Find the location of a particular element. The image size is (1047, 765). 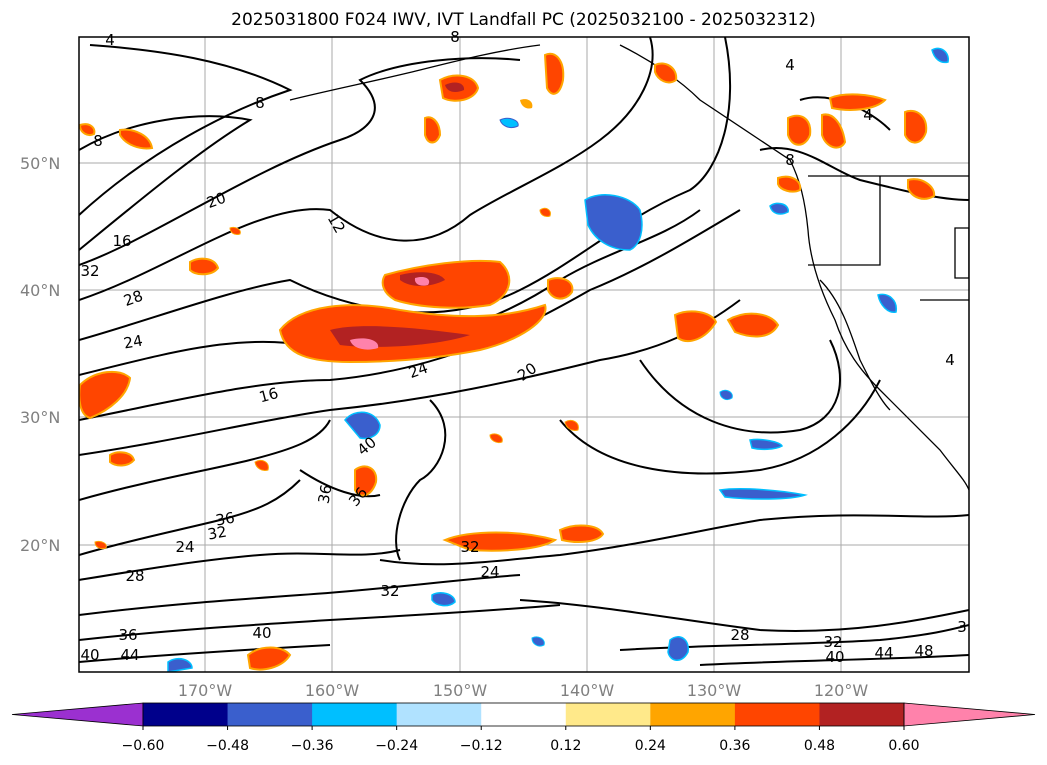

contour-label: 3 is located at coordinates (962, 627).